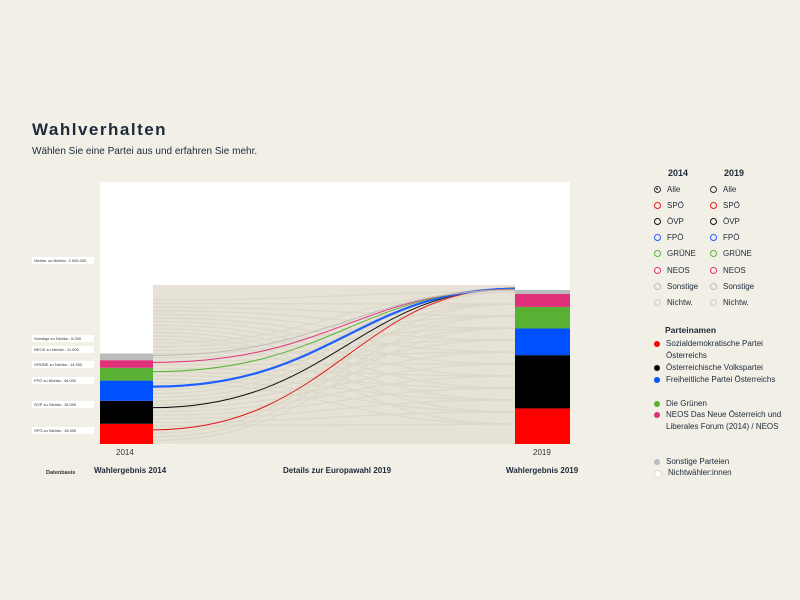  What do you see at coordinates (683, 286) in the screenshot?
I see `radio-label: Sonstige` at bounding box center [683, 286].